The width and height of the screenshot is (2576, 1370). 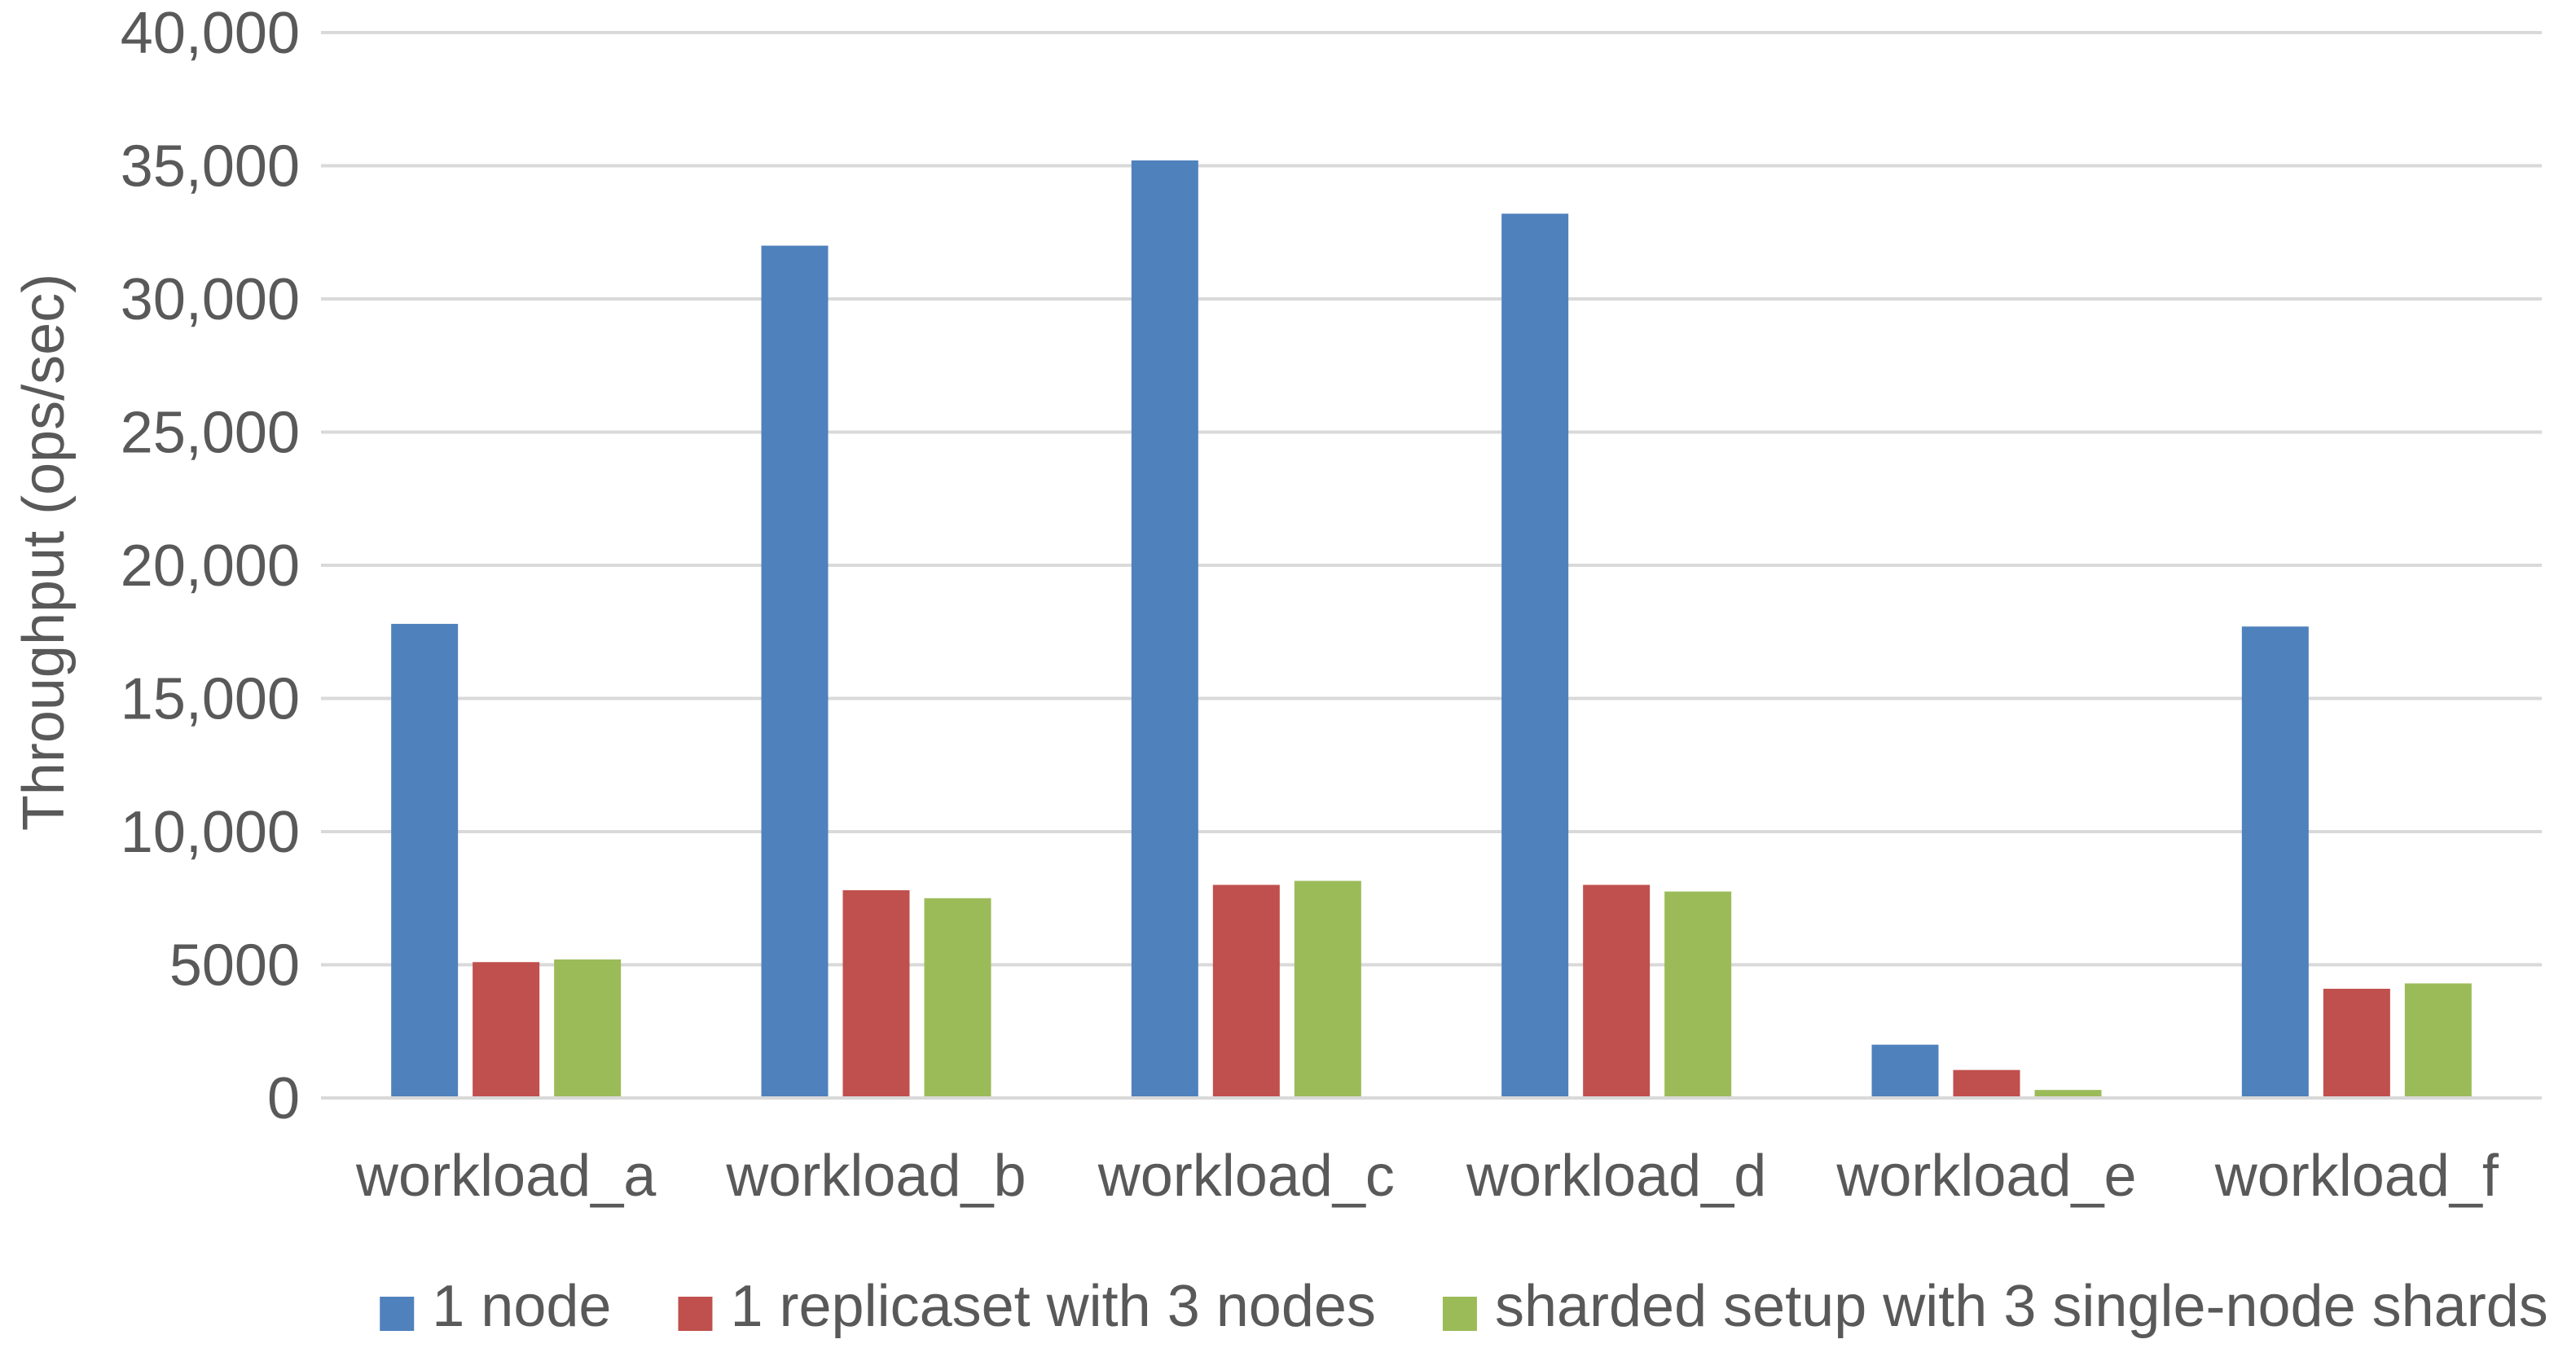 What do you see at coordinates (44, 552) in the screenshot?
I see `y-axis-label: Throughput (ops/sec)` at bounding box center [44, 552].